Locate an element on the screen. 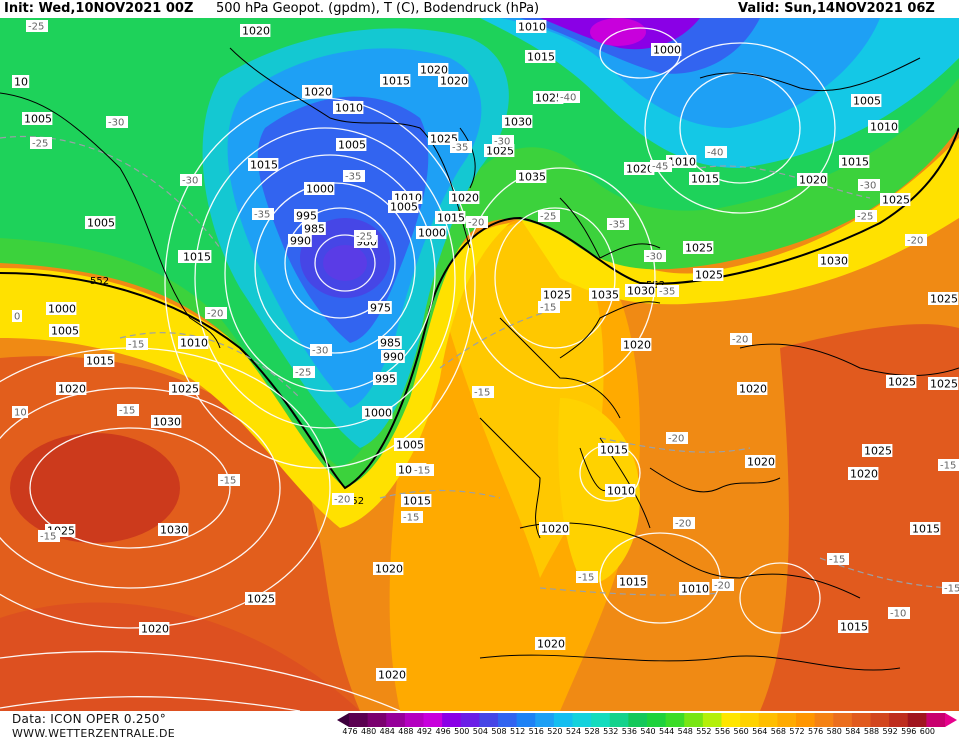 Image resolution: width=959 pixels, height=741 pixels. field-low-center is located at coordinates (345, 263).